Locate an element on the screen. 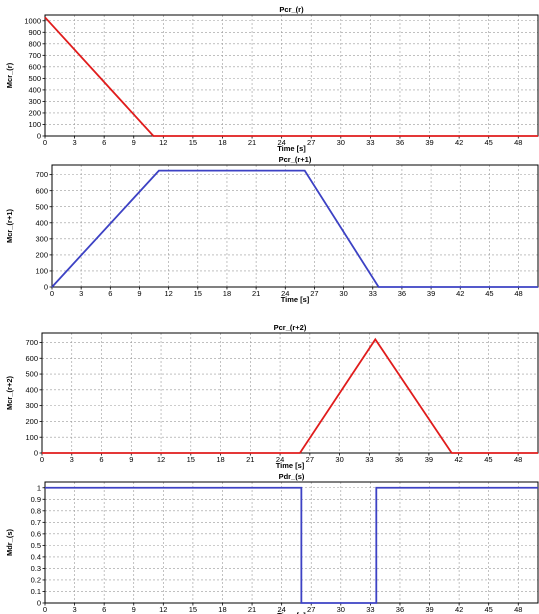 The image size is (539, 614). y-axis-title: Mcr_(r+2) is located at coordinates (9, 393).